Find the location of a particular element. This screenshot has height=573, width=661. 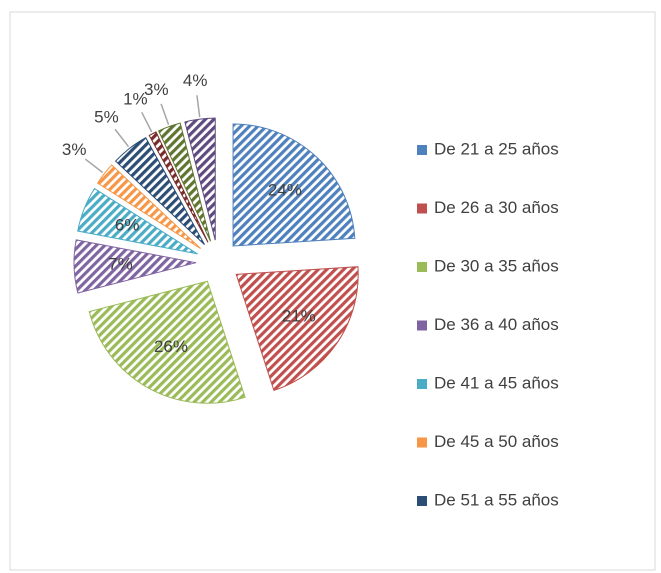

data-label: 1% is located at coordinates (135, 98).